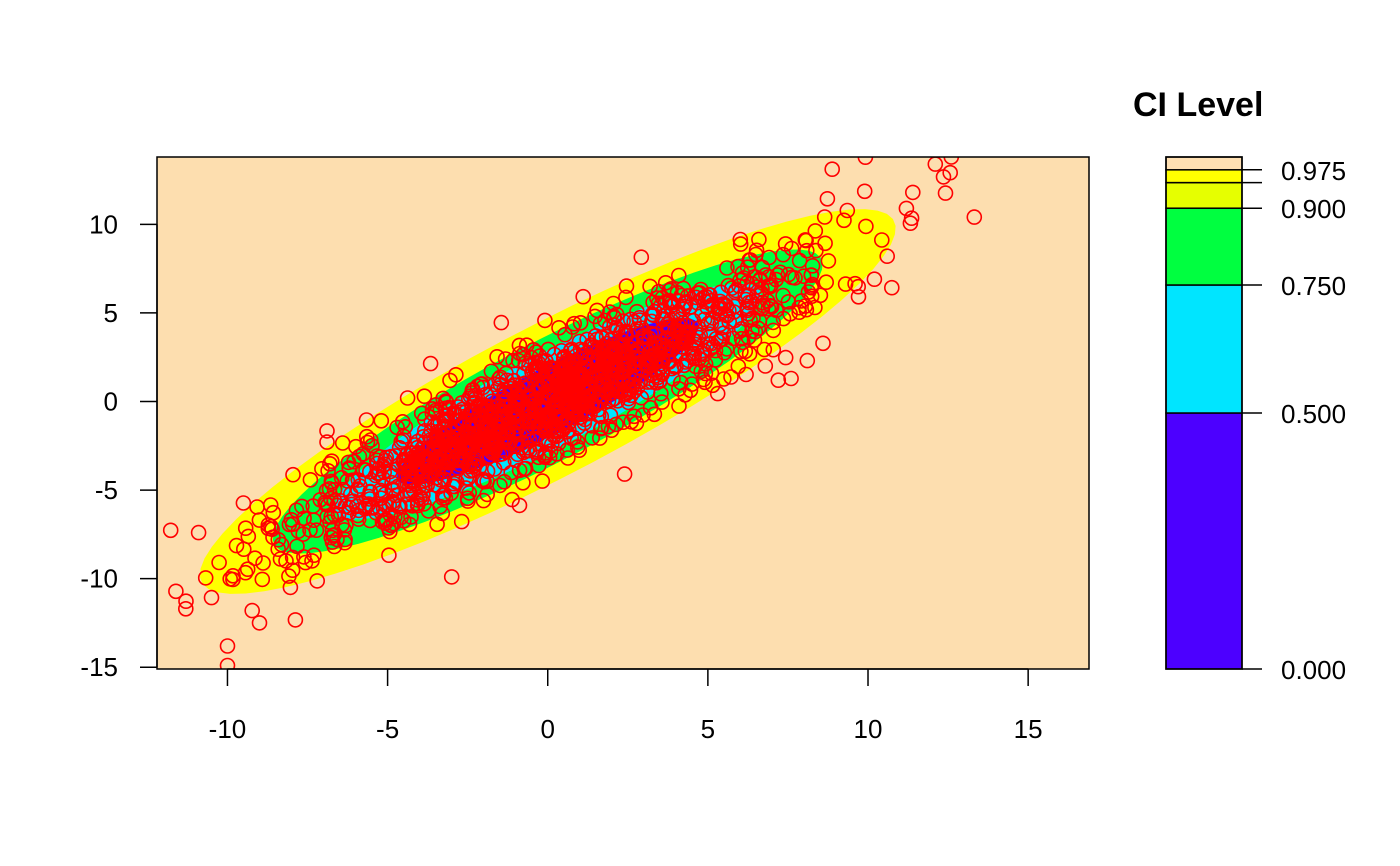 Image resolution: width=1400 pixels, height=866 pixels. What do you see at coordinates (1204, 246) in the screenshot?
I see `legend-band` at bounding box center [1204, 246].